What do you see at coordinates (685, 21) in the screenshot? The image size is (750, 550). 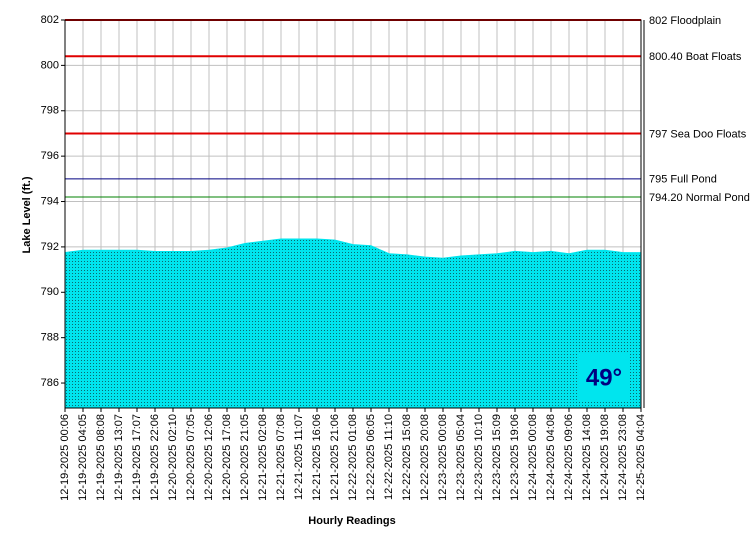 I see `reference-label: 802 Floodplain` at bounding box center [685, 21].